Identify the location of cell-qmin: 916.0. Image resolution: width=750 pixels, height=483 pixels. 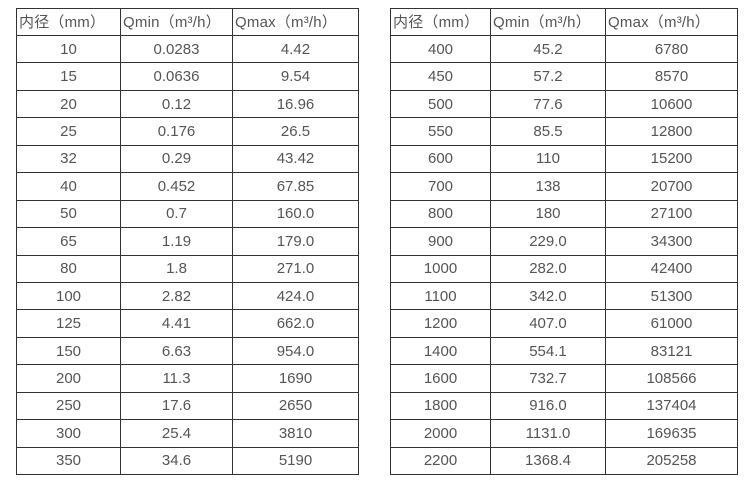
(548, 406).